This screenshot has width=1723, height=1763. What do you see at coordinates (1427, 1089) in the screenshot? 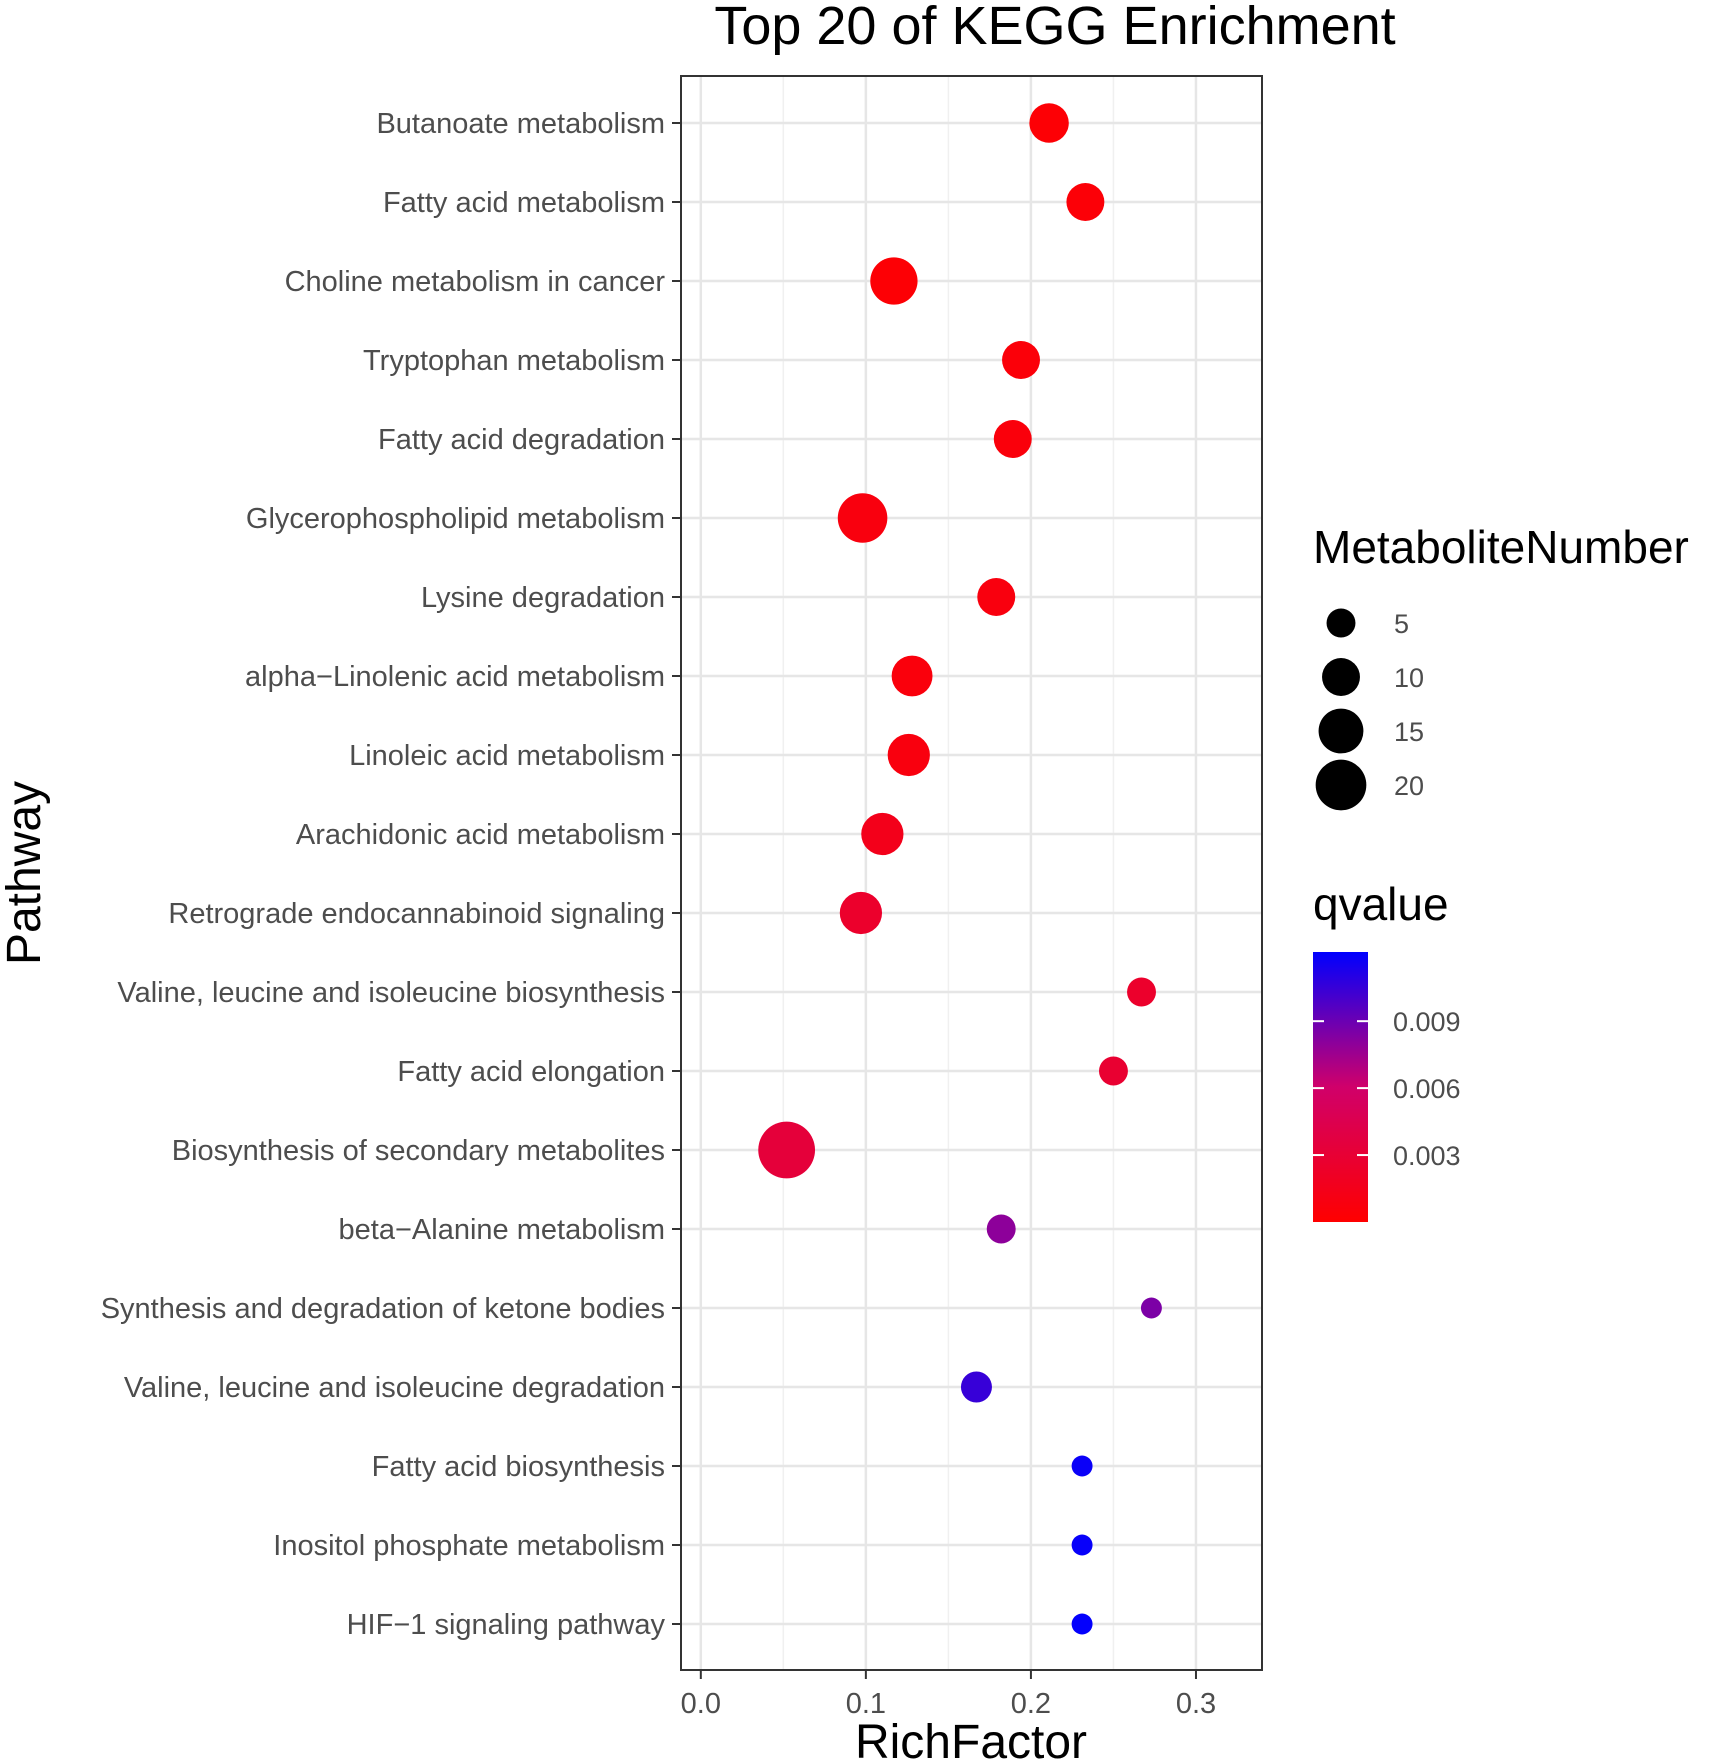
I see `colorbar-label: 0.006` at bounding box center [1427, 1089].